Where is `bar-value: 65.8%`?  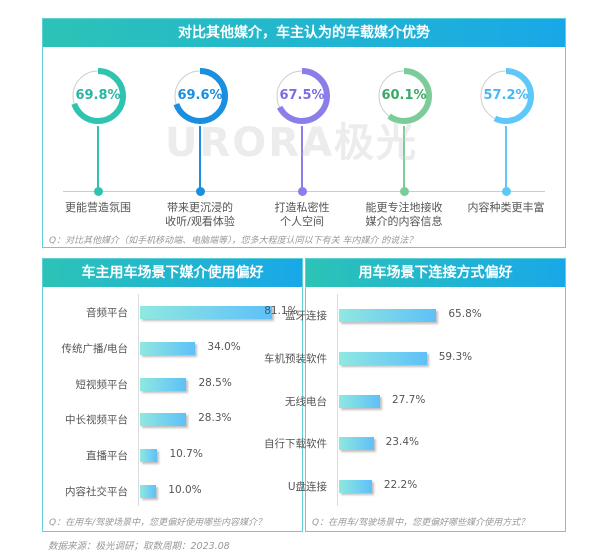
bar-value: 65.8% is located at coordinates (465, 314).